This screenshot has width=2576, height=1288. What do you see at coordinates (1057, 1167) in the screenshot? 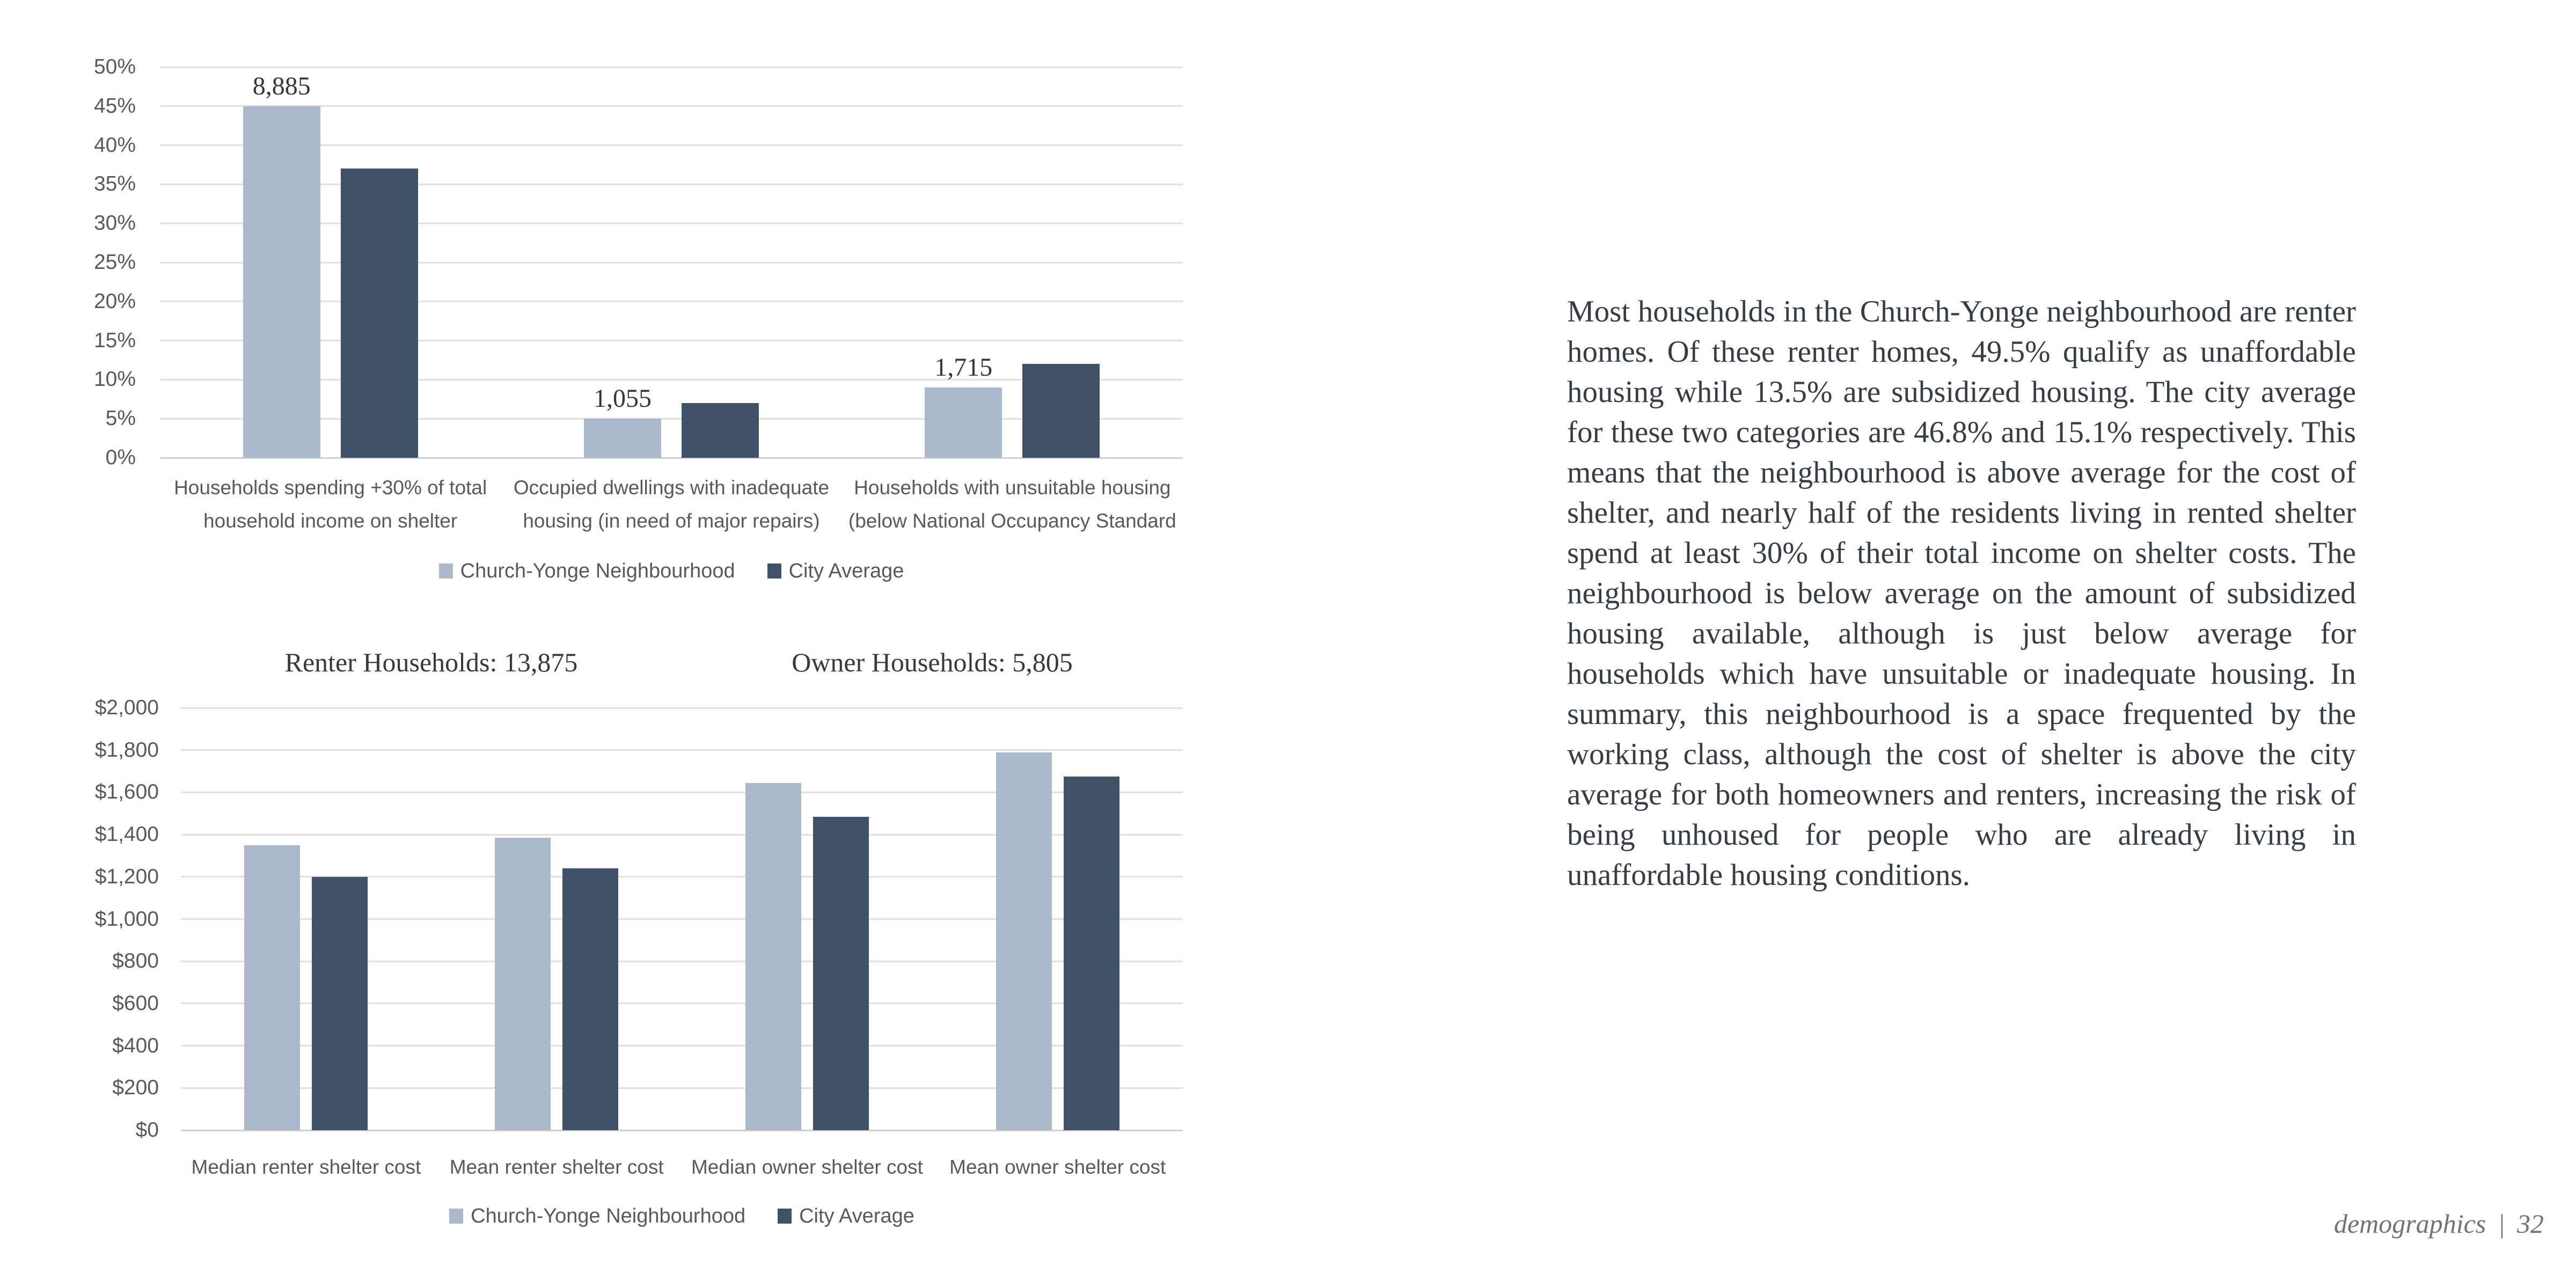
I see `x-axis-category-label: Mean owner shelter cost` at bounding box center [1057, 1167].